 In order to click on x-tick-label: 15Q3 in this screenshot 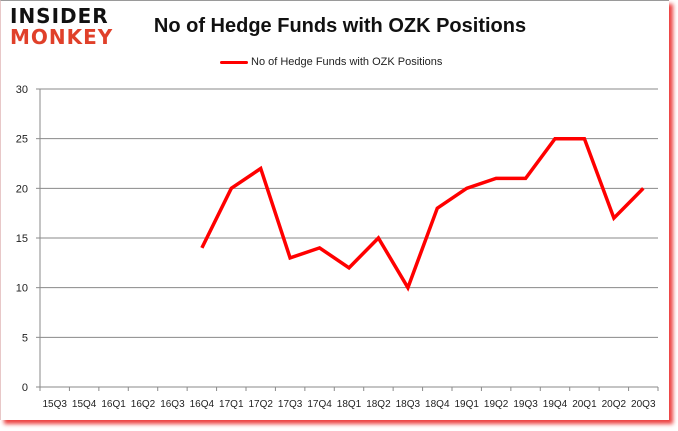, I will do `click(54, 404)`.